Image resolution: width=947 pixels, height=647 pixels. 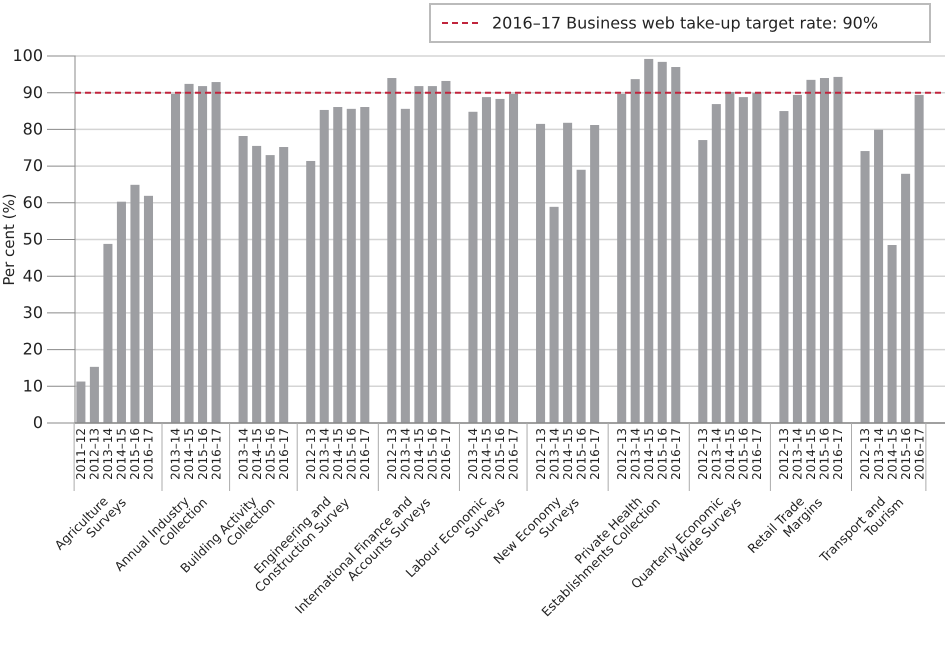 I want to click on y-tick-label: 30, so click(x=32, y=312).